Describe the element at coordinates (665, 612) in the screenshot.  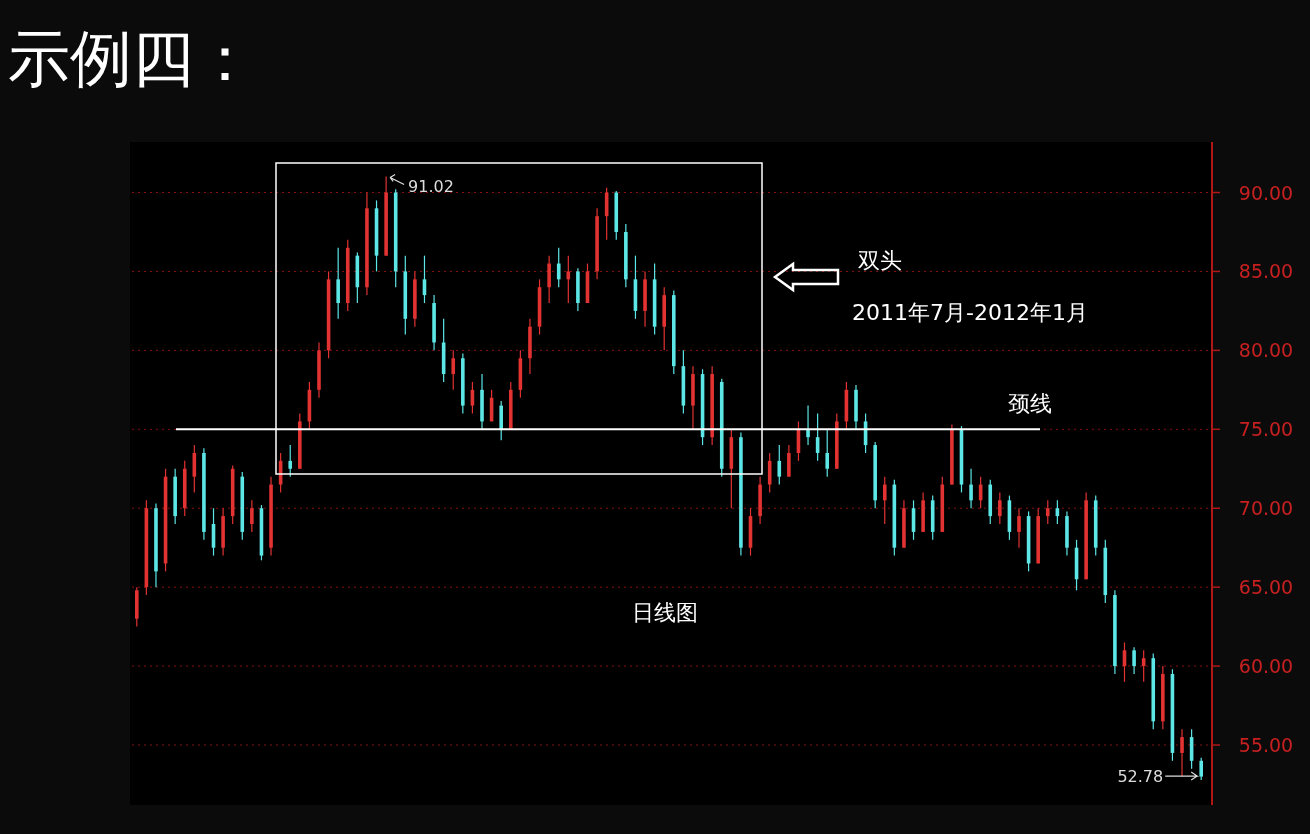
I see `annotation: 日线图` at that location.